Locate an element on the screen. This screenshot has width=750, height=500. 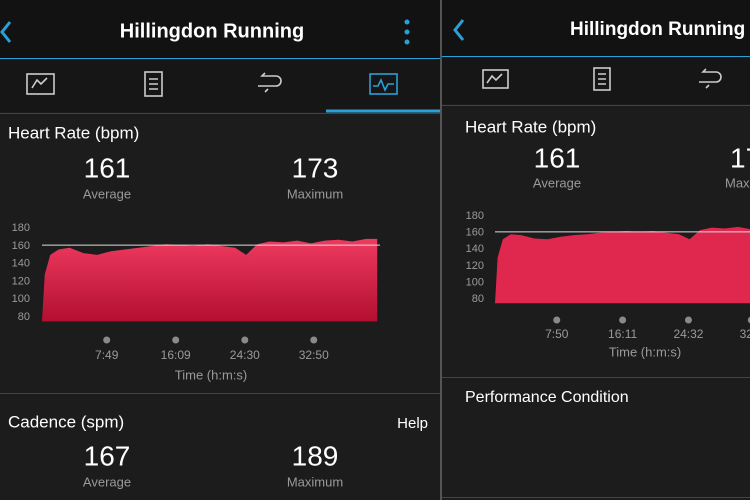
menu-button is located at coordinates (407, 32).